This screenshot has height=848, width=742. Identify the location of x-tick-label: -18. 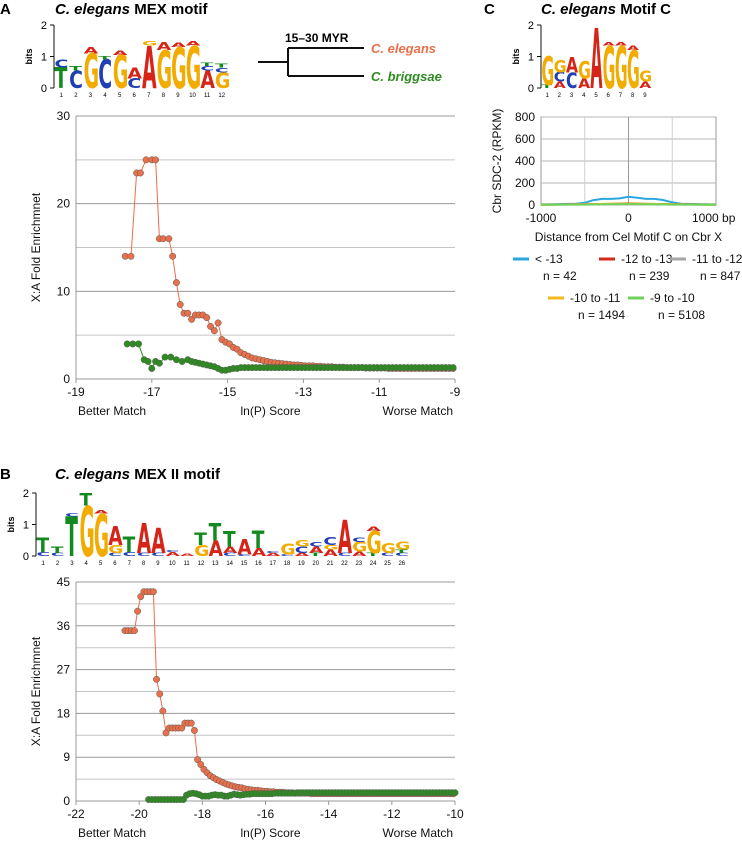
(203, 814).